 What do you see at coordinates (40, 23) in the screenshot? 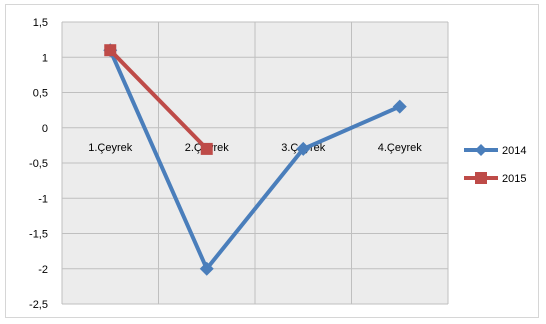
I see `y-tick-label: 1,5` at bounding box center [40, 23].